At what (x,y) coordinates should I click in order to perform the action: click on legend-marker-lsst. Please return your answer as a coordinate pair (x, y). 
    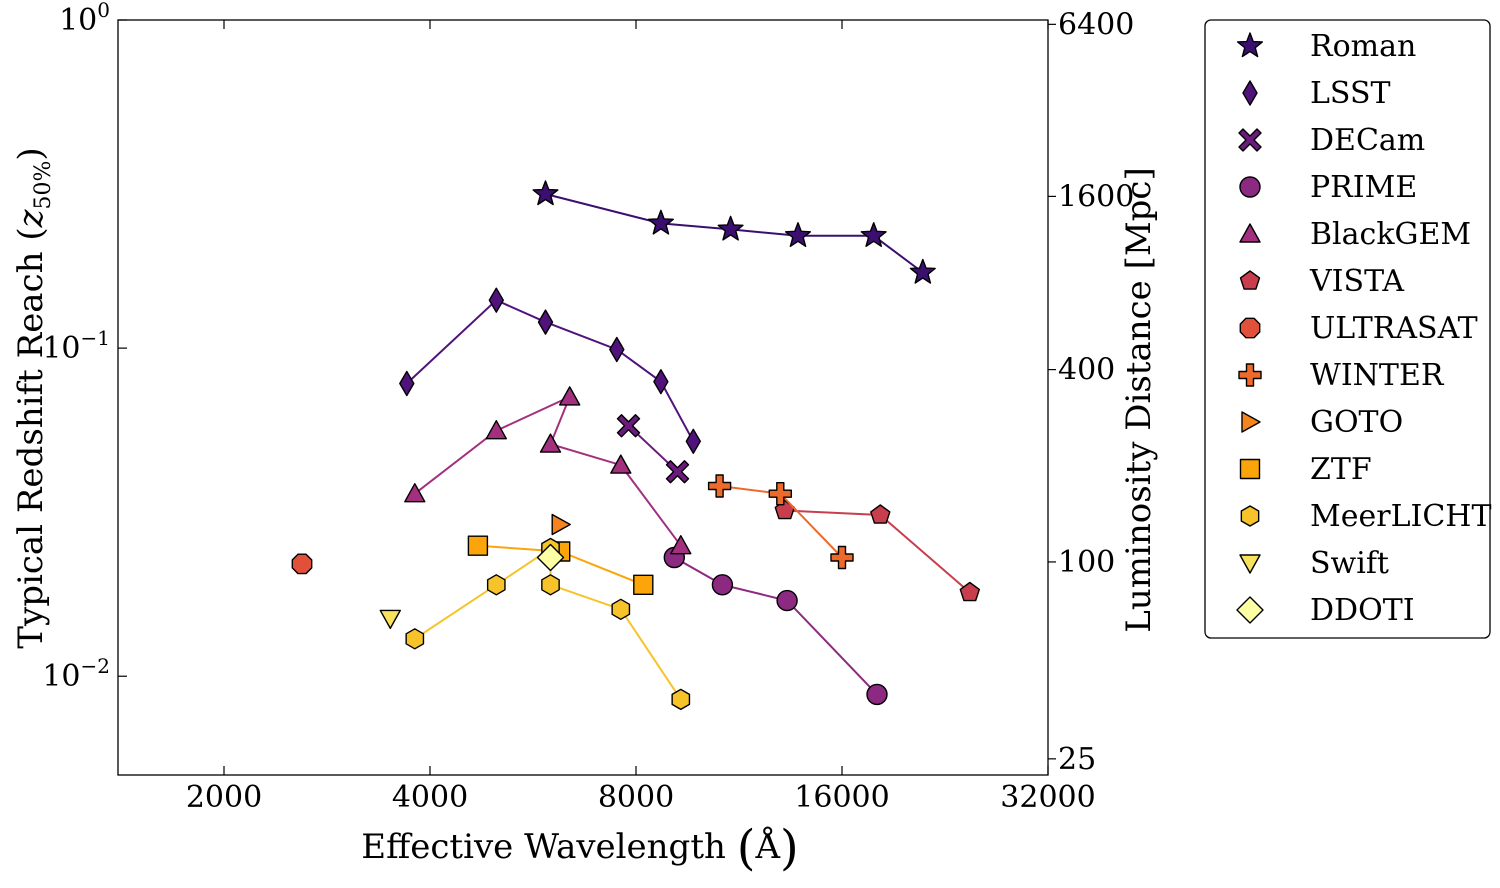
    Looking at the image, I should click on (1250, 93).